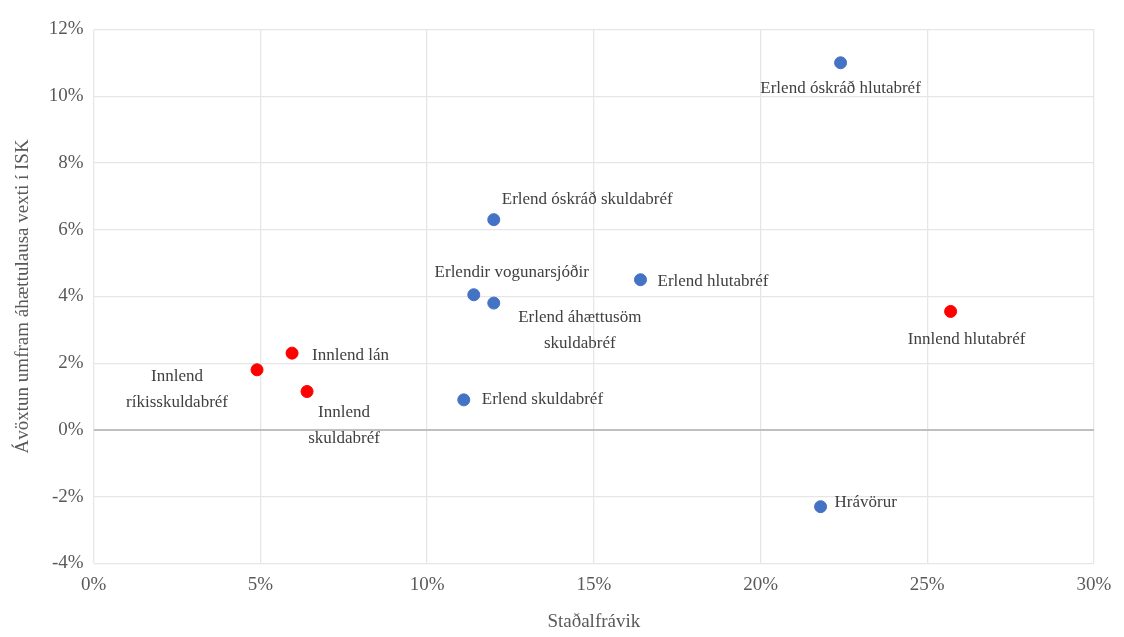 This screenshot has width=1124, height=637. What do you see at coordinates (71, 428) in the screenshot?
I see `y-tick-label: 0%` at bounding box center [71, 428].